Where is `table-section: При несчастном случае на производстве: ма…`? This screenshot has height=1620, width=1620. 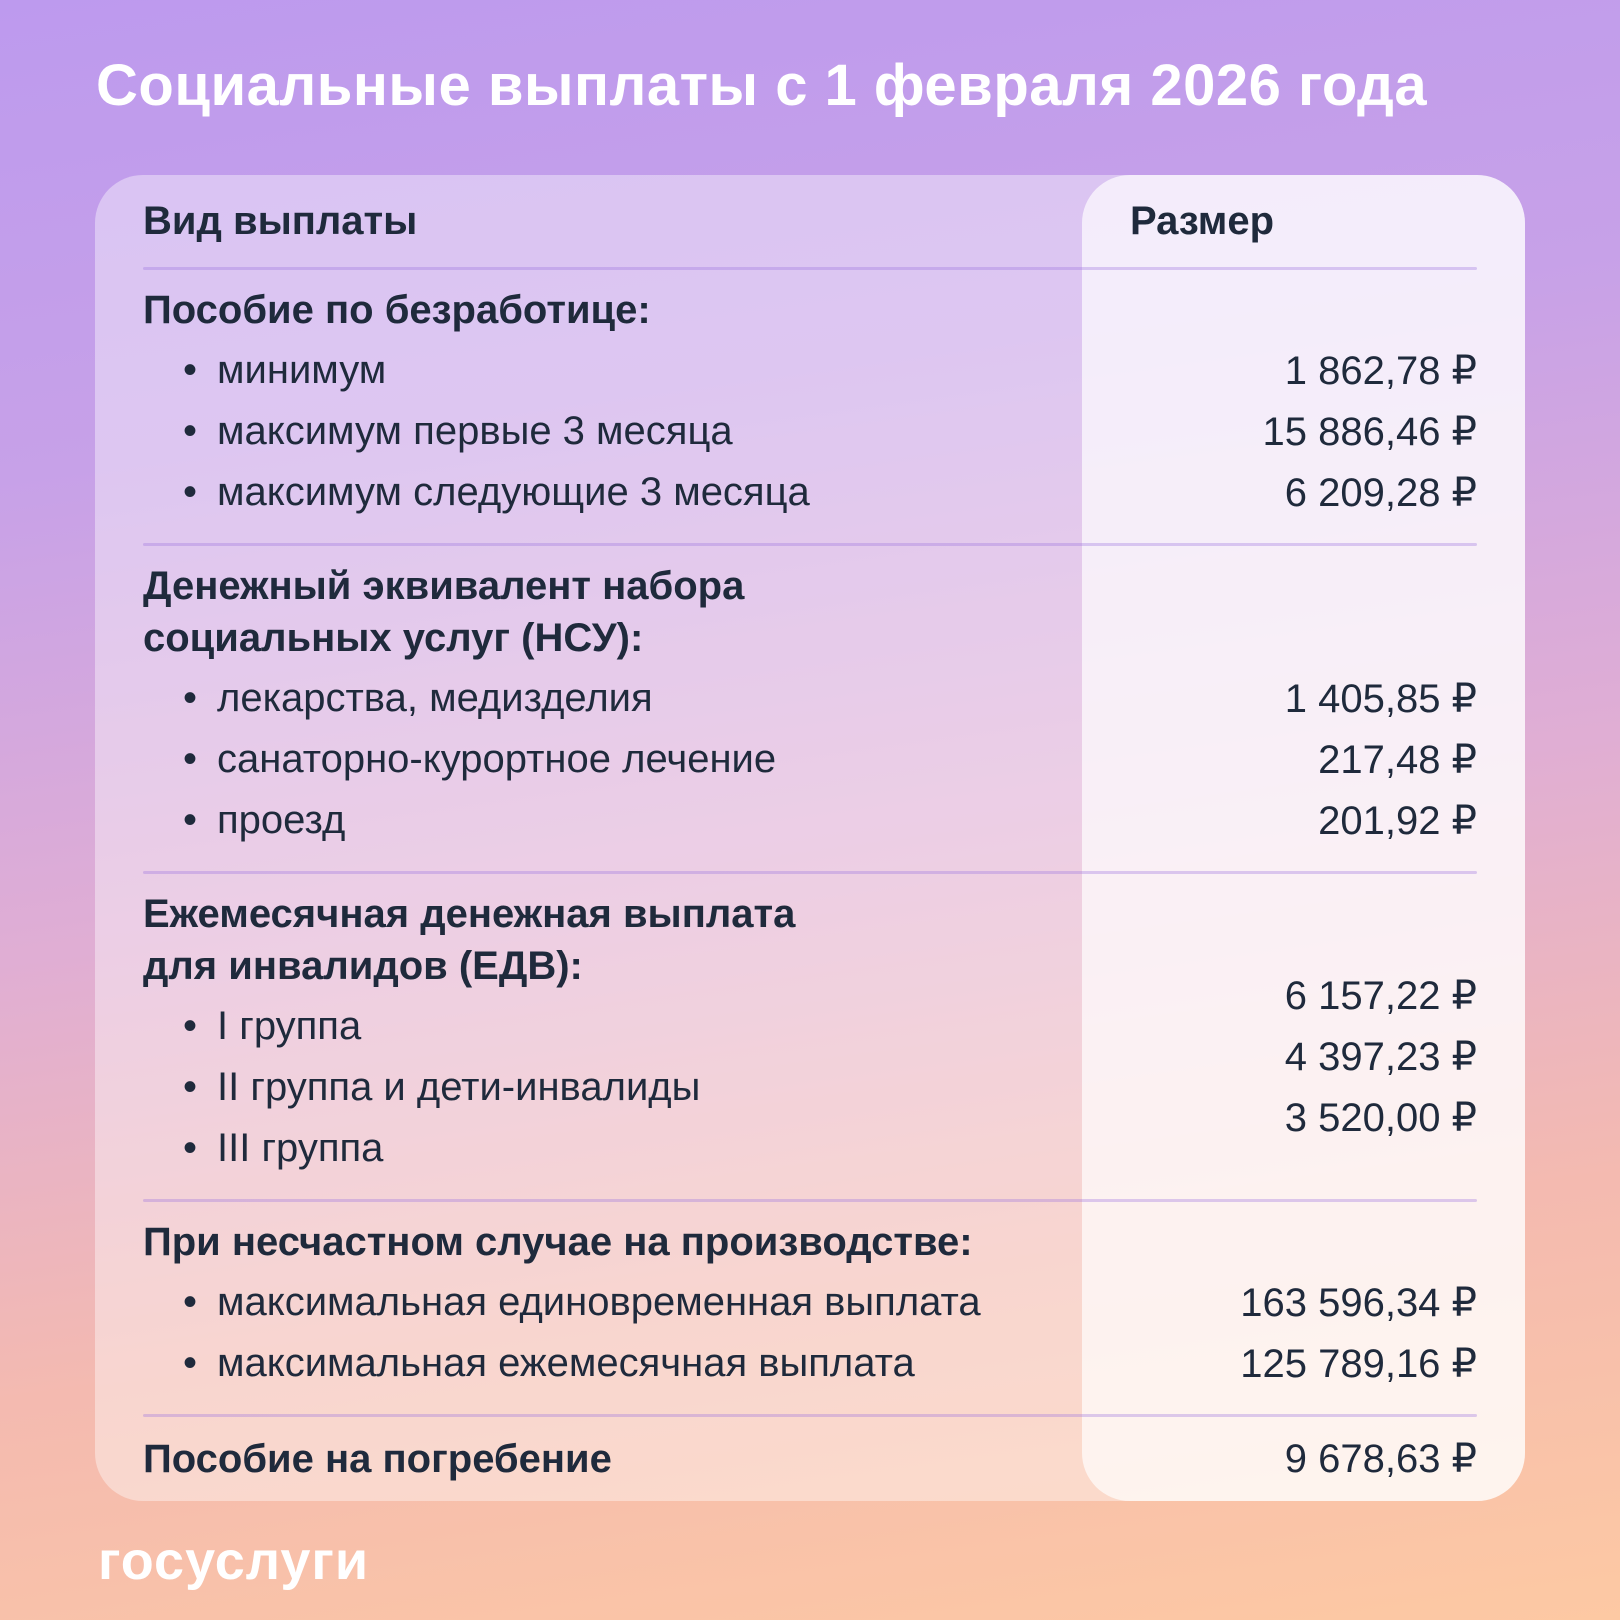 table-section: При несчастном случае на производстве: ма… is located at coordinates (810, 1308).